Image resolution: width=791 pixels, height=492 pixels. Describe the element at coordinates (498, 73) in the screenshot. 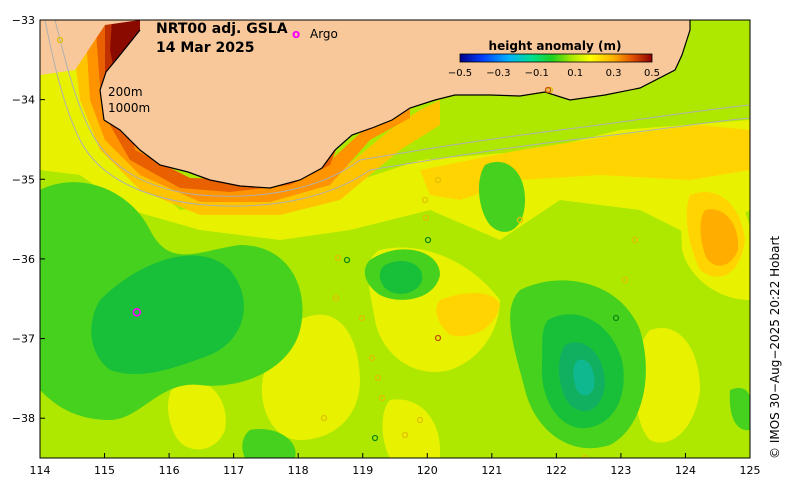

I see `colorbar-tick-label: −0.3` at that location.